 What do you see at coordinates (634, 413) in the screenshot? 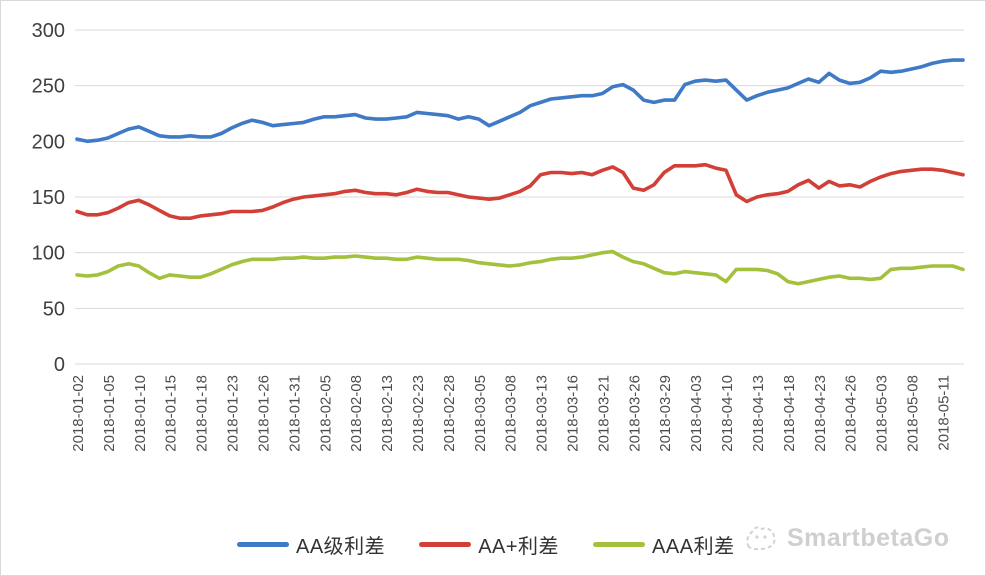
I see `x-tick-label: 2018-03-26` at bounding box center [634, 413].